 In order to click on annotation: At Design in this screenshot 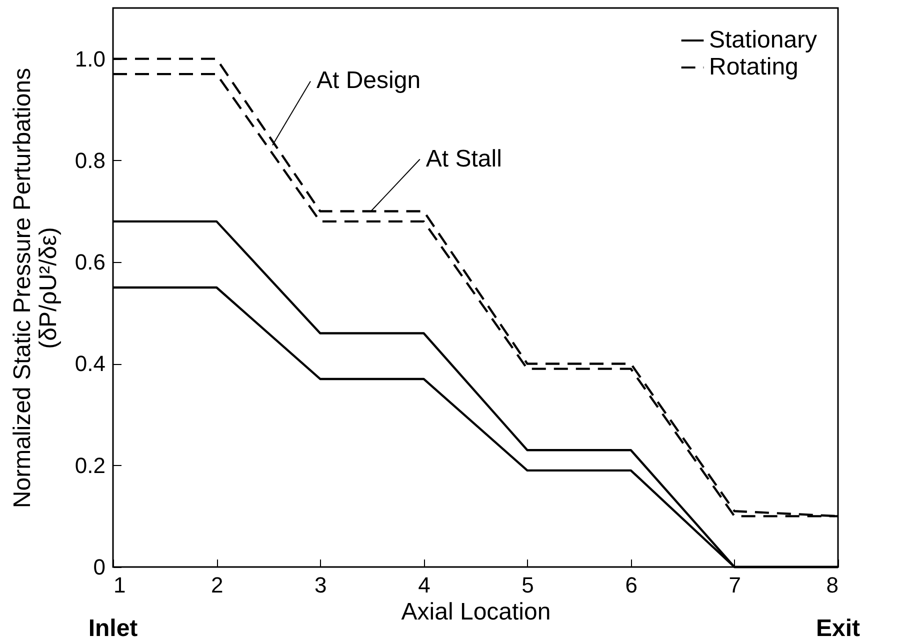, I will do `click(368, 80)`.